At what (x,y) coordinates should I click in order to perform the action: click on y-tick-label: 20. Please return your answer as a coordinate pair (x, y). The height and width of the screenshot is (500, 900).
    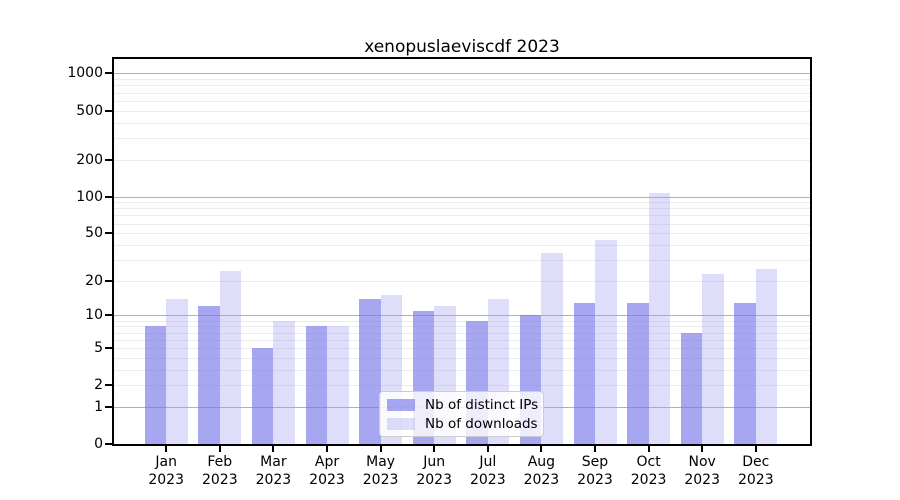
    Looking at the image, I should click on (94, 280).